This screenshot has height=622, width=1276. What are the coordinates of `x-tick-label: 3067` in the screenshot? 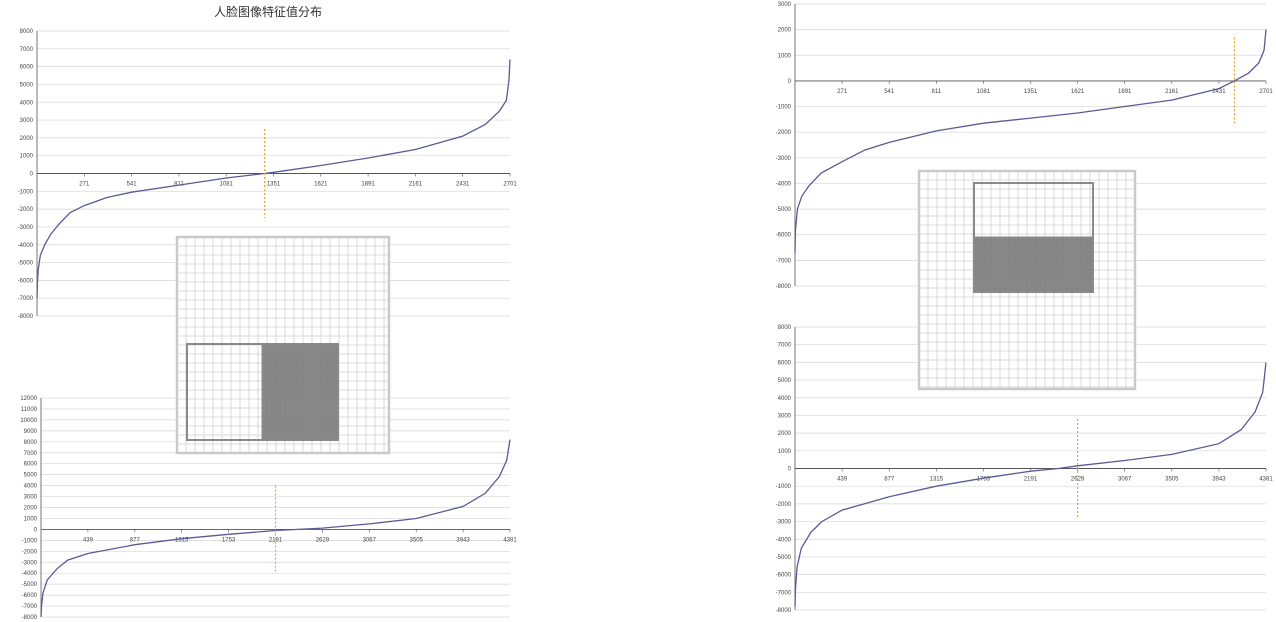 It's located at (370, 540).